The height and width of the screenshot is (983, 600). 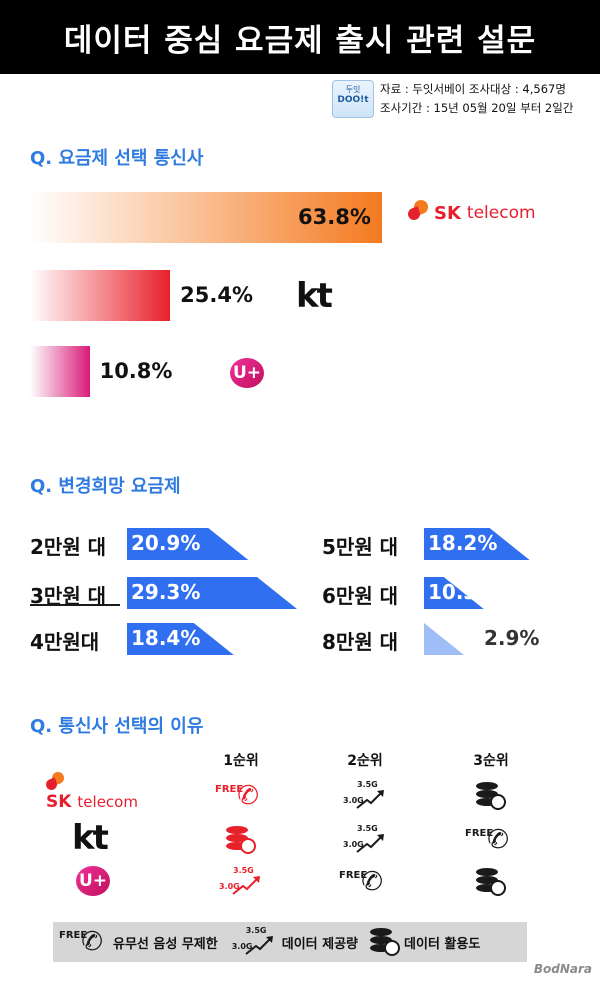 What do you see at coordinates (53, 782) in the screenshot?
I see `reason-sk-butterfly-icon` at bounding box center [53, 782].